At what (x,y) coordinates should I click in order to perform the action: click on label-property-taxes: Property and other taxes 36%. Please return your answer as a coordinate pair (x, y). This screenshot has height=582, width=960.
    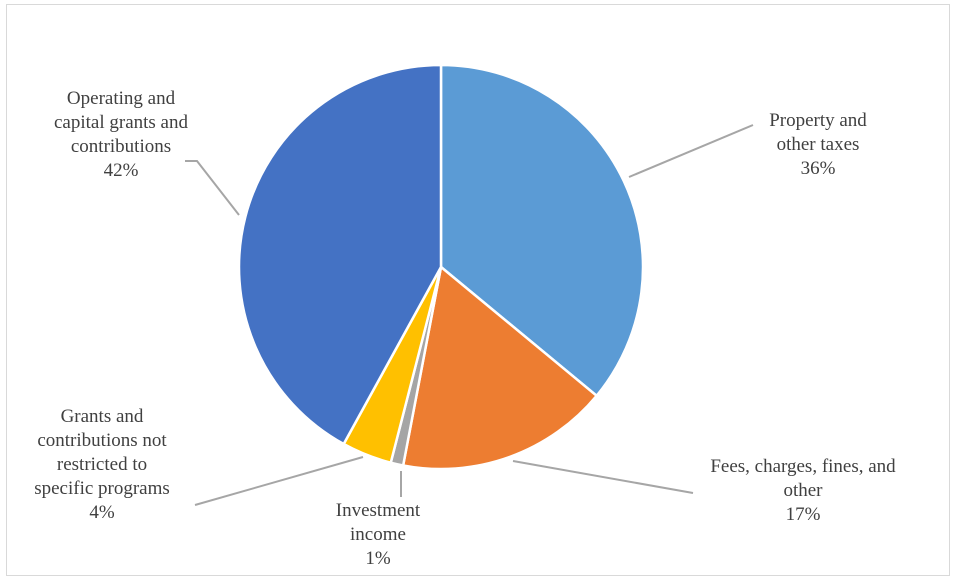
    Looking at the image, I should click on (818, 144).